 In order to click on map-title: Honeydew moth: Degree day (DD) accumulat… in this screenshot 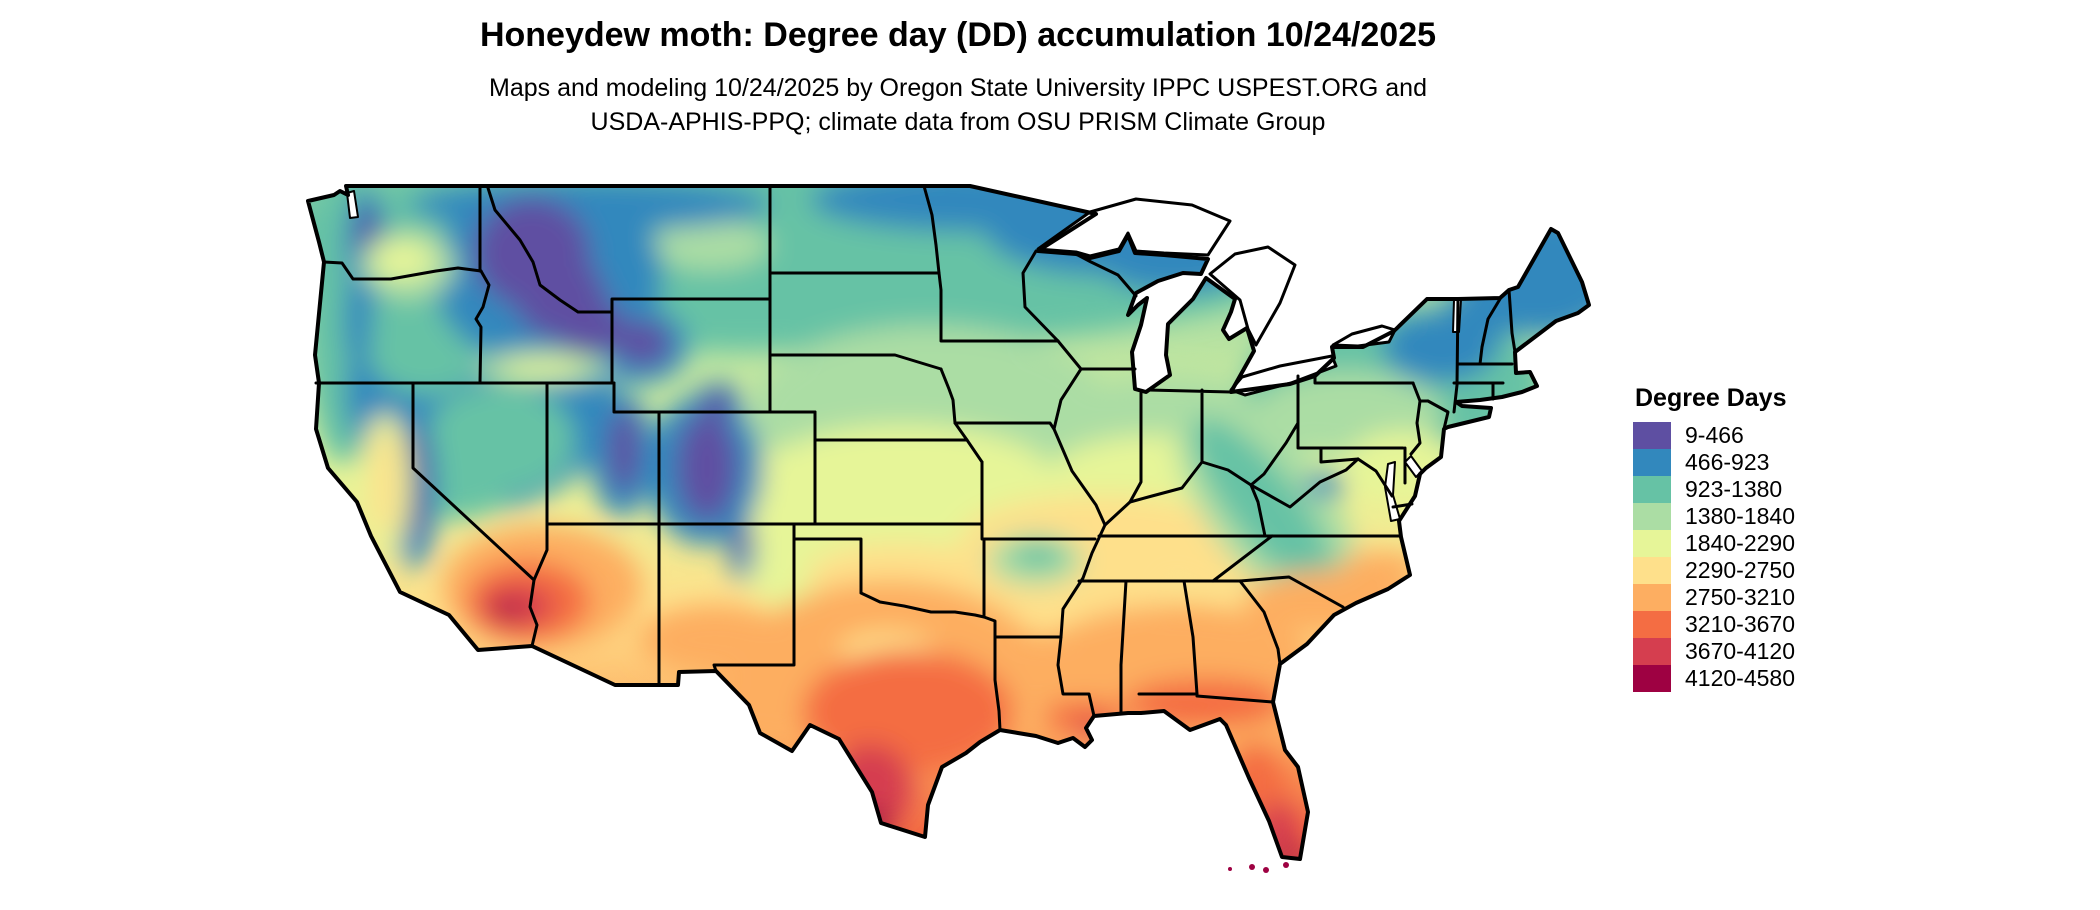, I will do `click(958, 35)`.